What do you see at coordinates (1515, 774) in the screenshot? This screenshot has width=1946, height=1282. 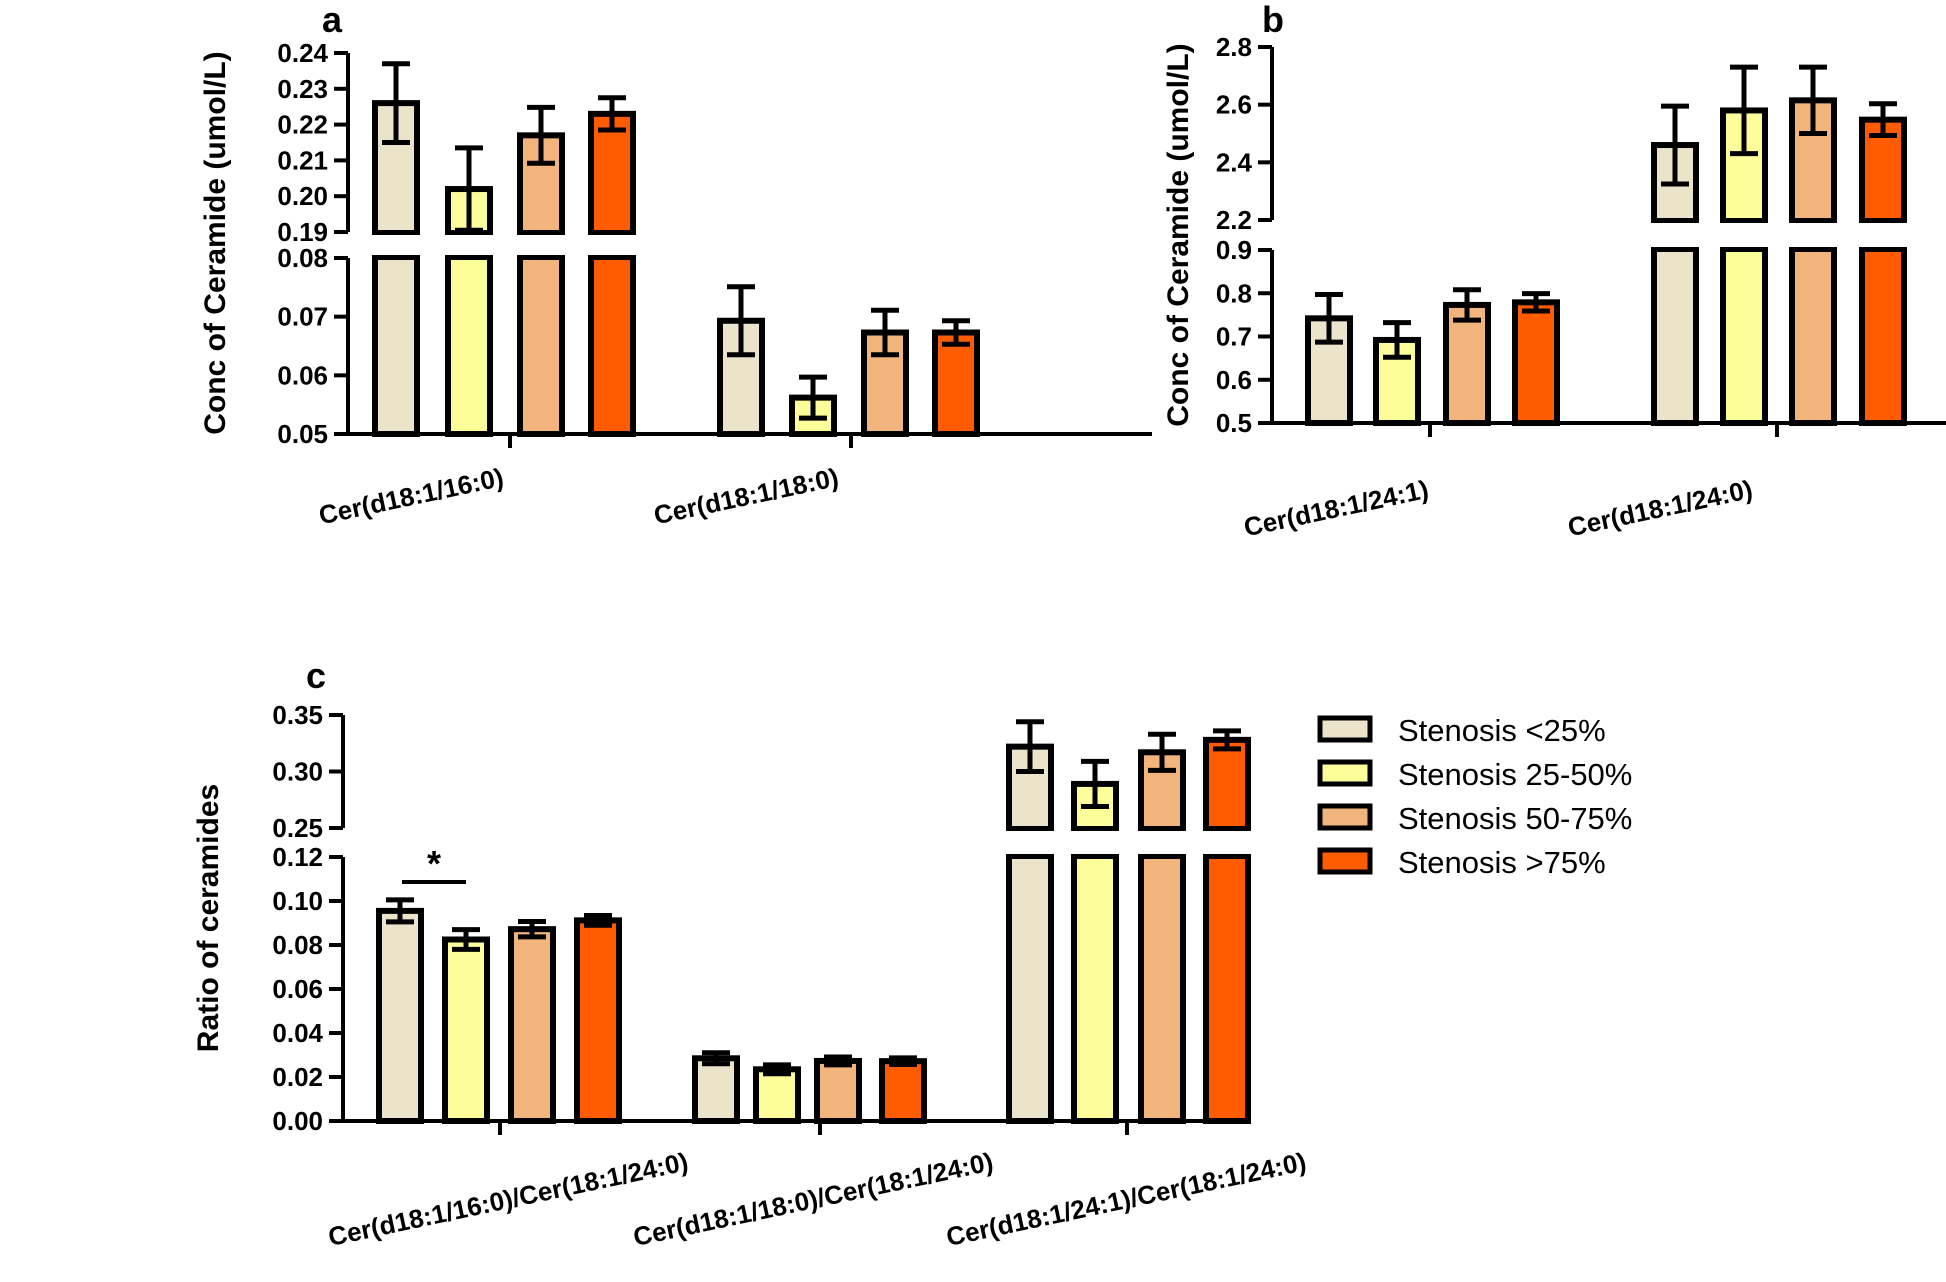 I see `legend-label: Stenosis 25-50%` at bounding box center [1515, 774].